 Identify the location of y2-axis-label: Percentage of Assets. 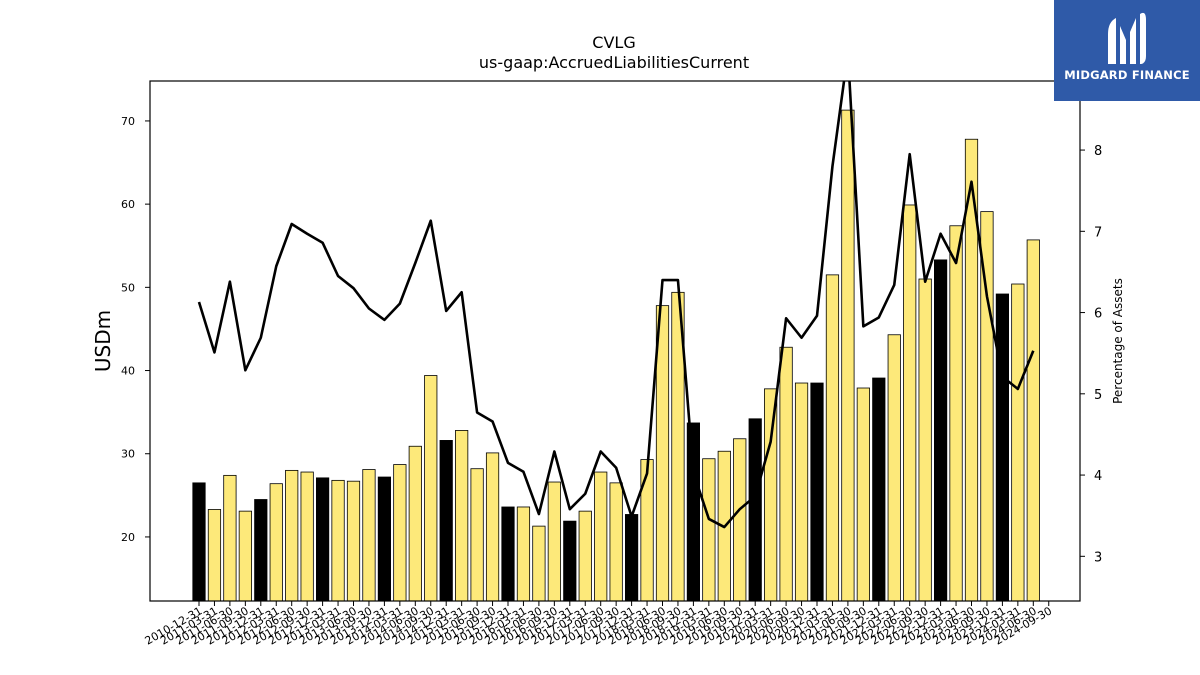
(1118, 341).